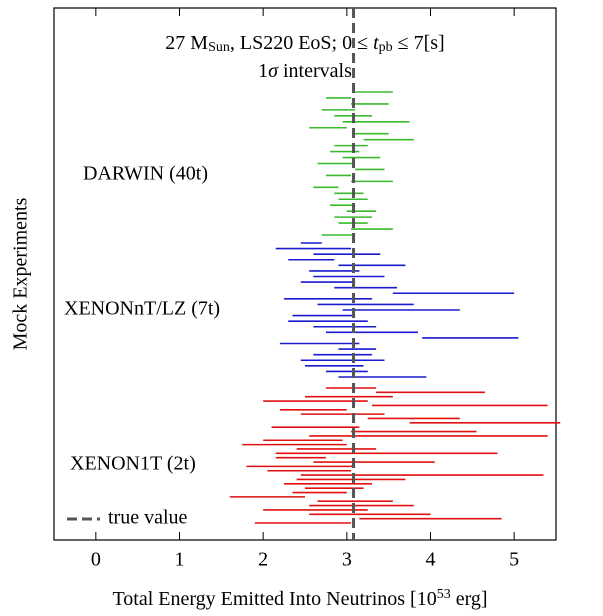 This screenshot has height=616, width=603. Describe the element at coordinates (514, 560) in the screenshot. I see `x-tick-label: 5` at that location.